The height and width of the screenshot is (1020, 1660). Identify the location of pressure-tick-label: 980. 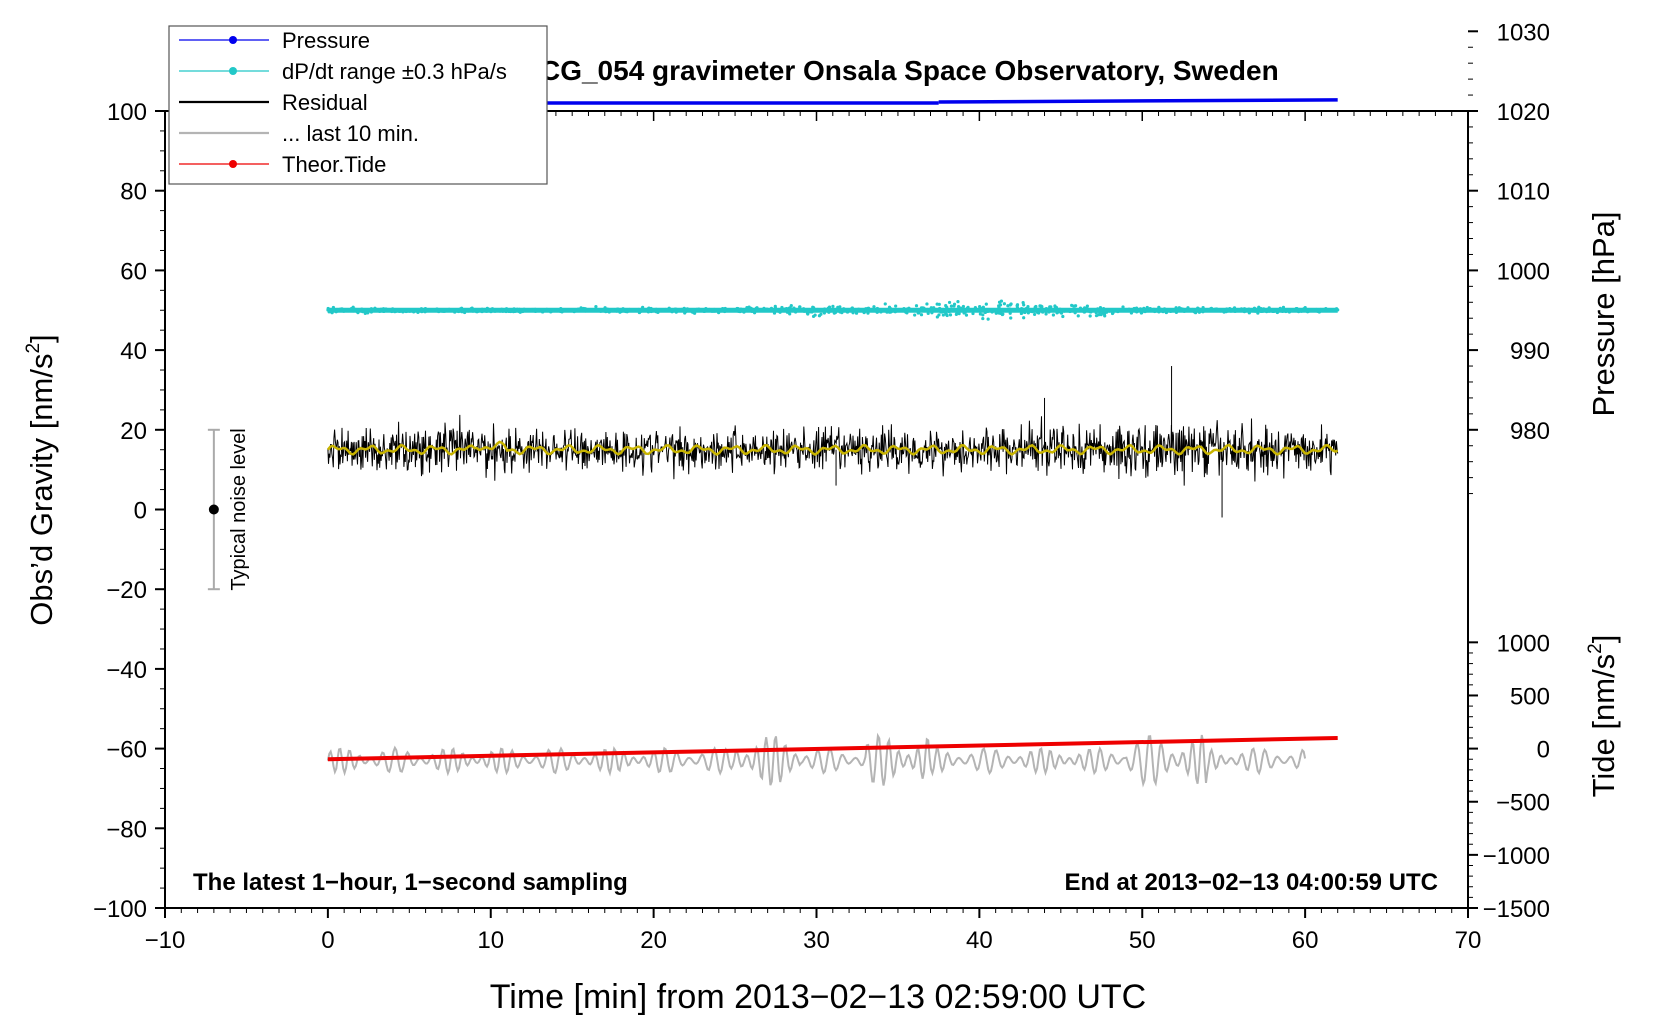
(1530, 431).